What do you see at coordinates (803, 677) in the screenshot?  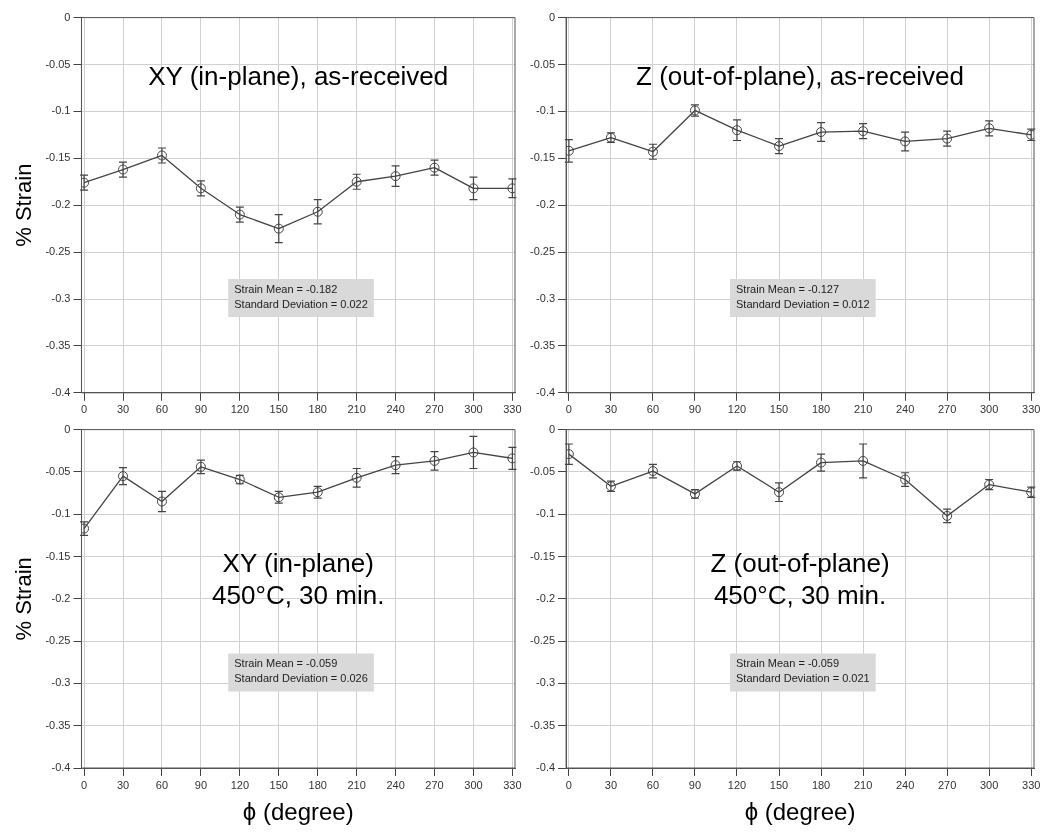 I see `annotation: Standard Deviation = 0.021` at bounding box center [803, 677].